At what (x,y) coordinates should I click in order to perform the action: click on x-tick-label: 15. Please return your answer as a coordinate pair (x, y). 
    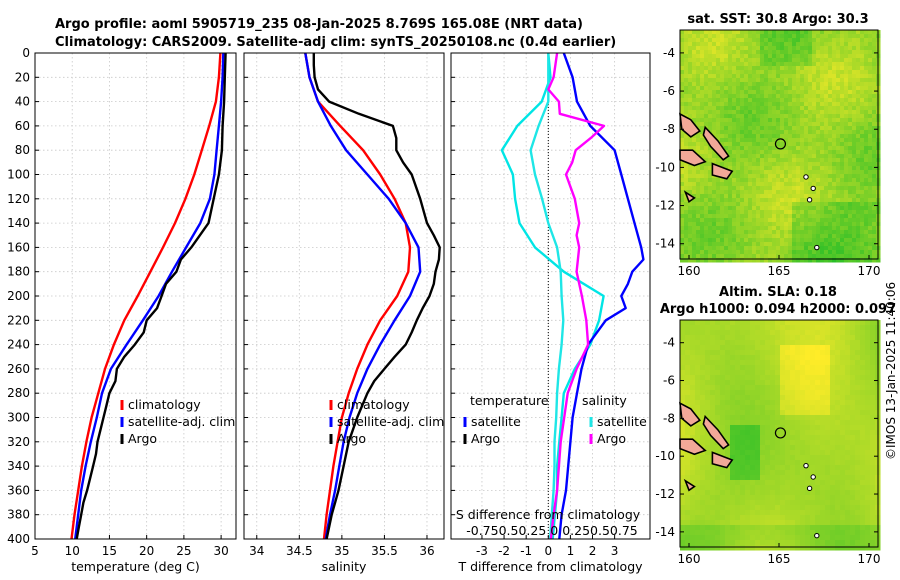
    Looking at the image, I should click on (109, 551).